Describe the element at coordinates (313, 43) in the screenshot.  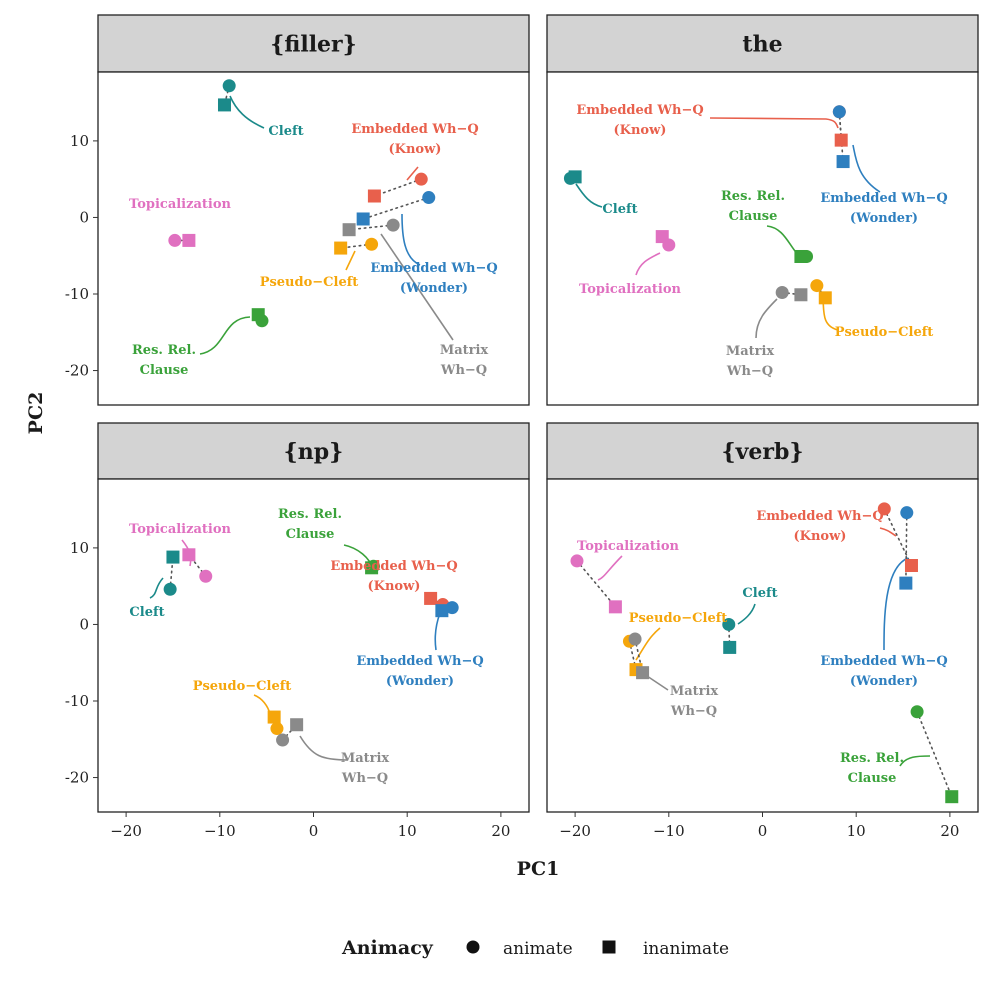
I see `facet-1-strip` at that location.